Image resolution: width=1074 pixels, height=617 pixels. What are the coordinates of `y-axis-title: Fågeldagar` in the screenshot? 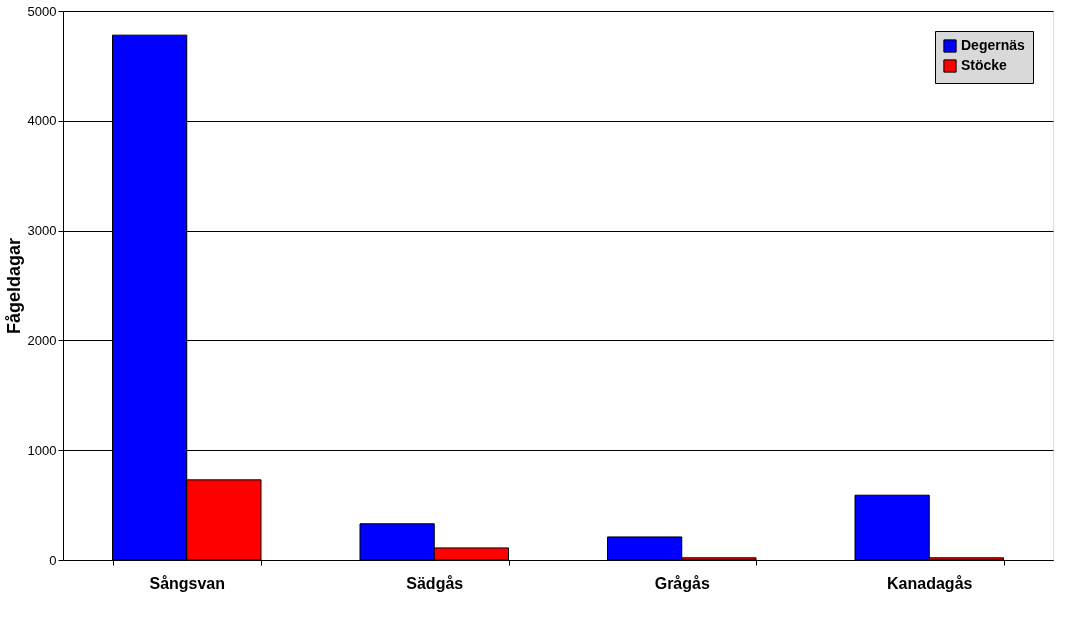 It's located at (13, 286).